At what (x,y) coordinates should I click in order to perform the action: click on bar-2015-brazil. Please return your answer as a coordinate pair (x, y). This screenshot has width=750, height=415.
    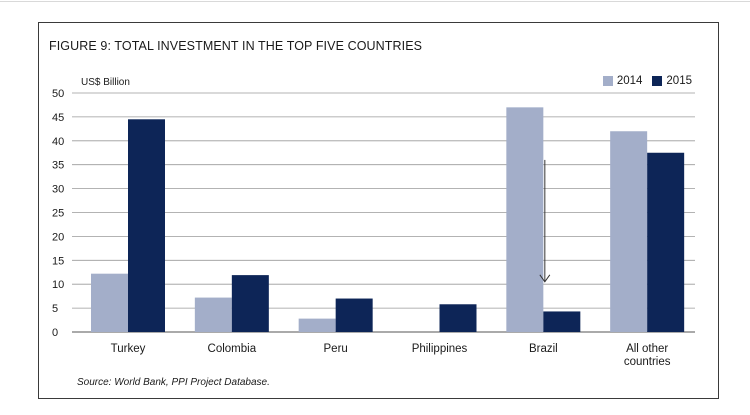
    Looking at the image, I should click on (562, 321).